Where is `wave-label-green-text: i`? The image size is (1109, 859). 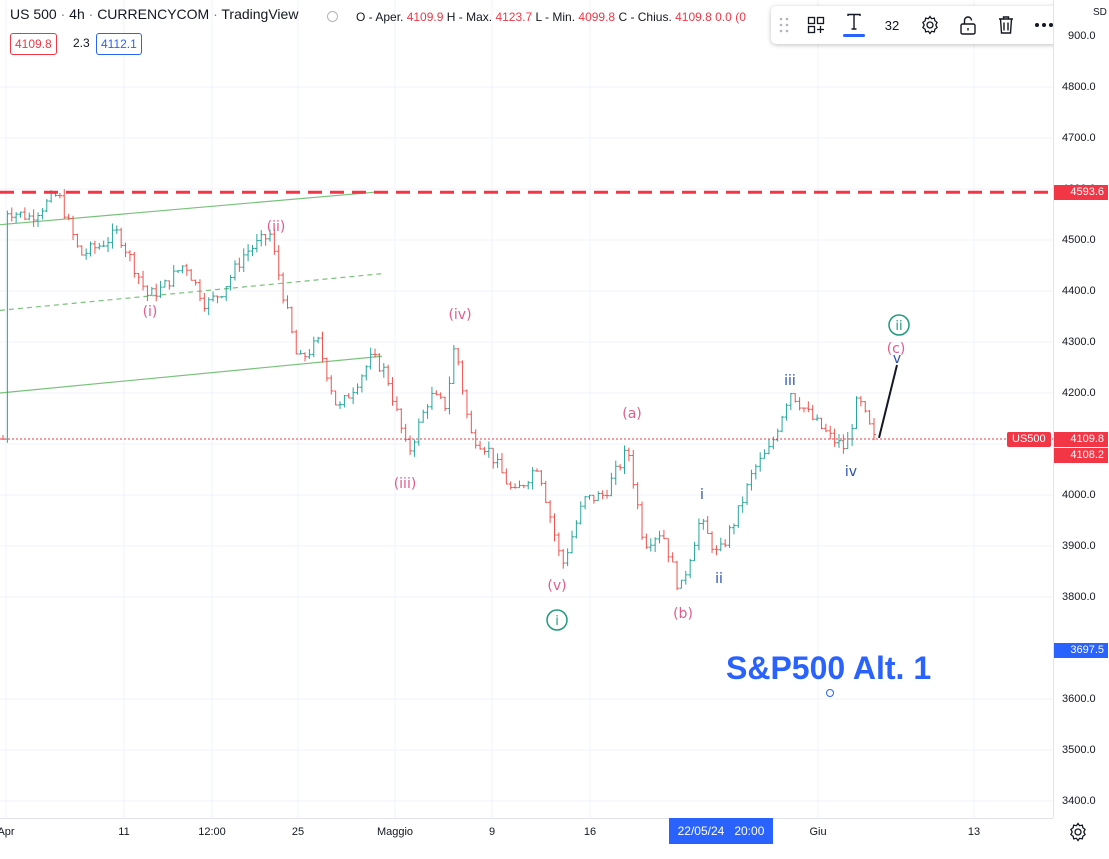
wave-label-green-text: i is located at coordinates (557, 621).